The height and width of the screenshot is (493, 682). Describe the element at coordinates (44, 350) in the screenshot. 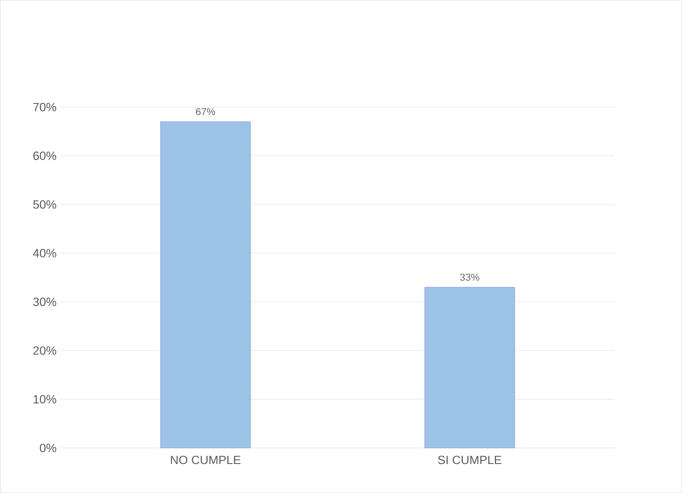

I see `y-tick-label: 20%` at that location.